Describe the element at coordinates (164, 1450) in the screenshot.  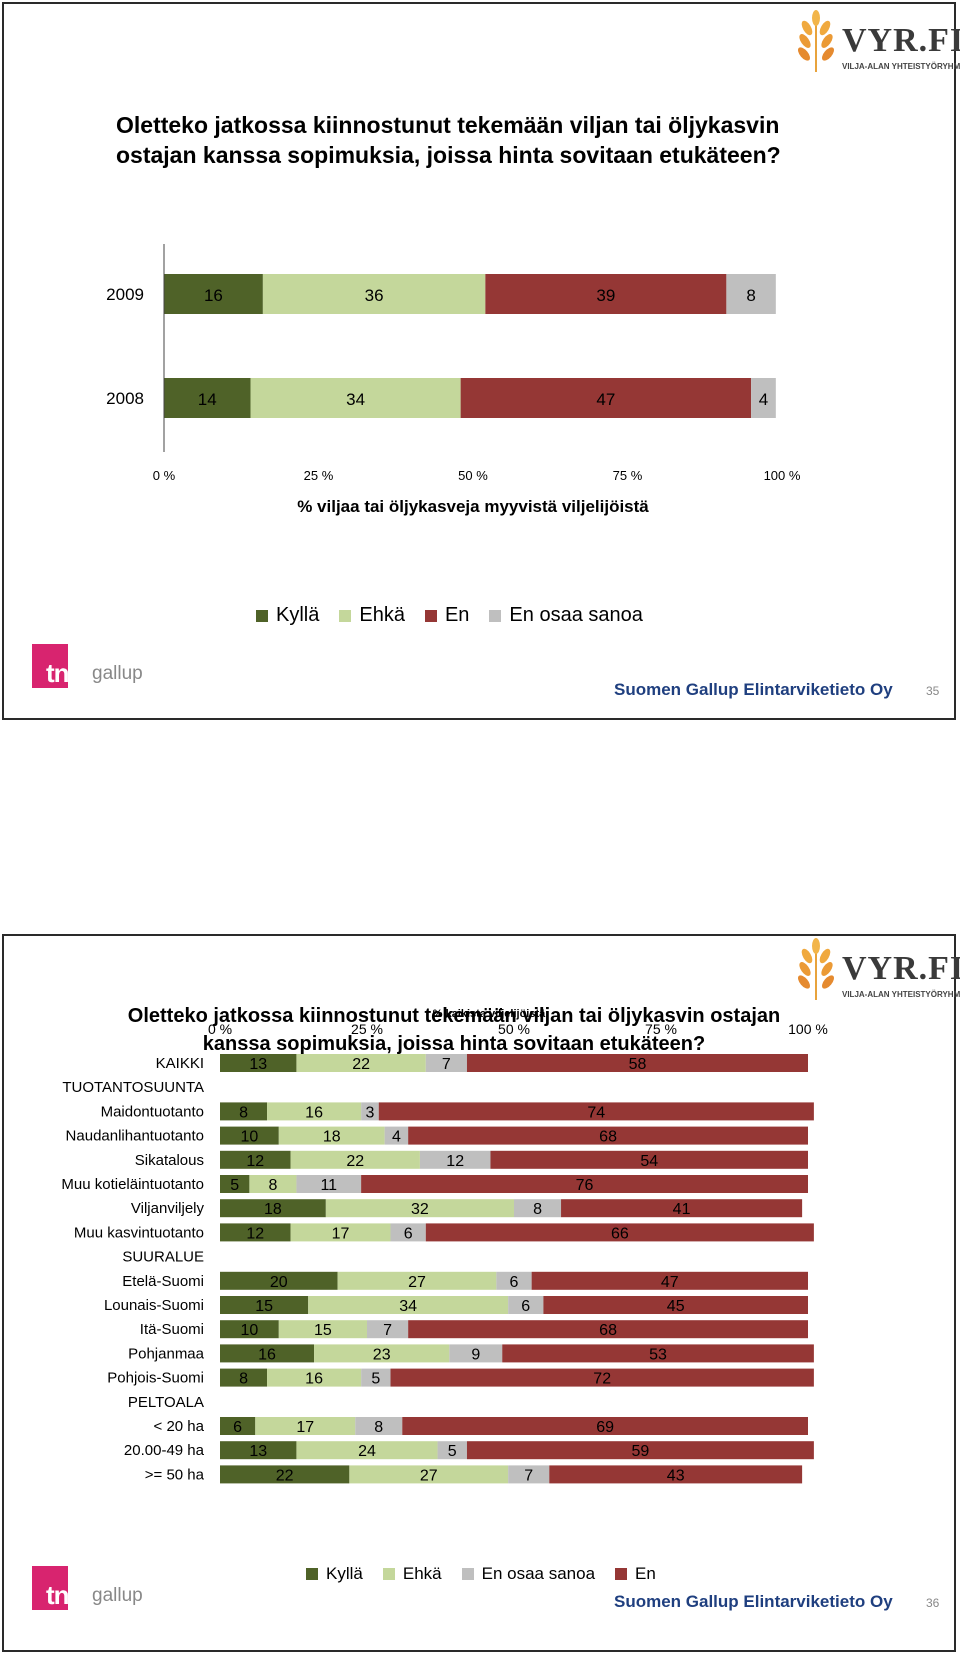
I see `category-label: 20.00-49 ha` at that location.